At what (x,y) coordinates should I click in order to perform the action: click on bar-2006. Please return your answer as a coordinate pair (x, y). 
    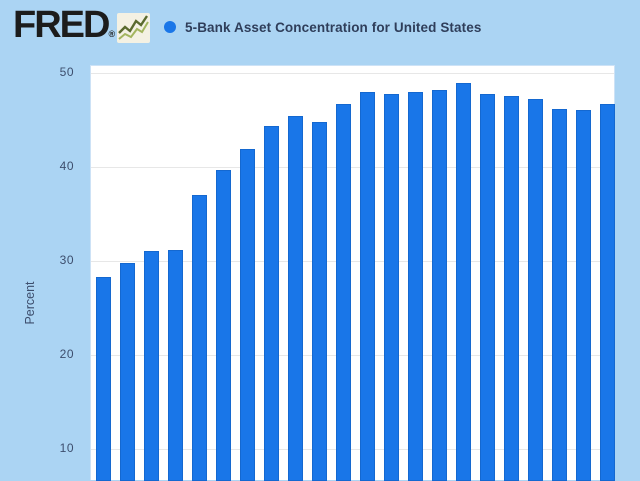
    Looking at the image, I should click on (343, 292).